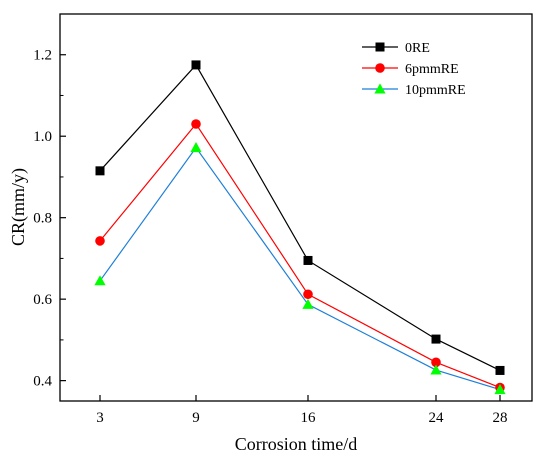 This screenshot has height=463, width=550. Describe the element at coordinates (380, 88) in the screenshot. I see `legend-marker-10pmmRE` at that location.